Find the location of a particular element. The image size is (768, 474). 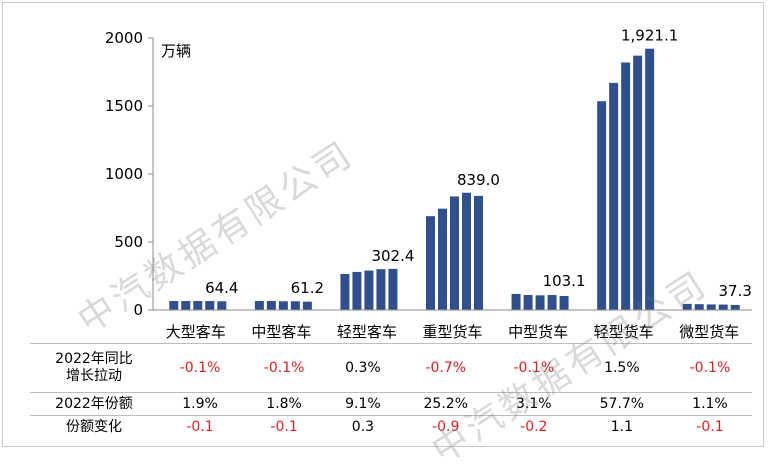

category-label: 重型货车 is located at coordinates (452, 331).